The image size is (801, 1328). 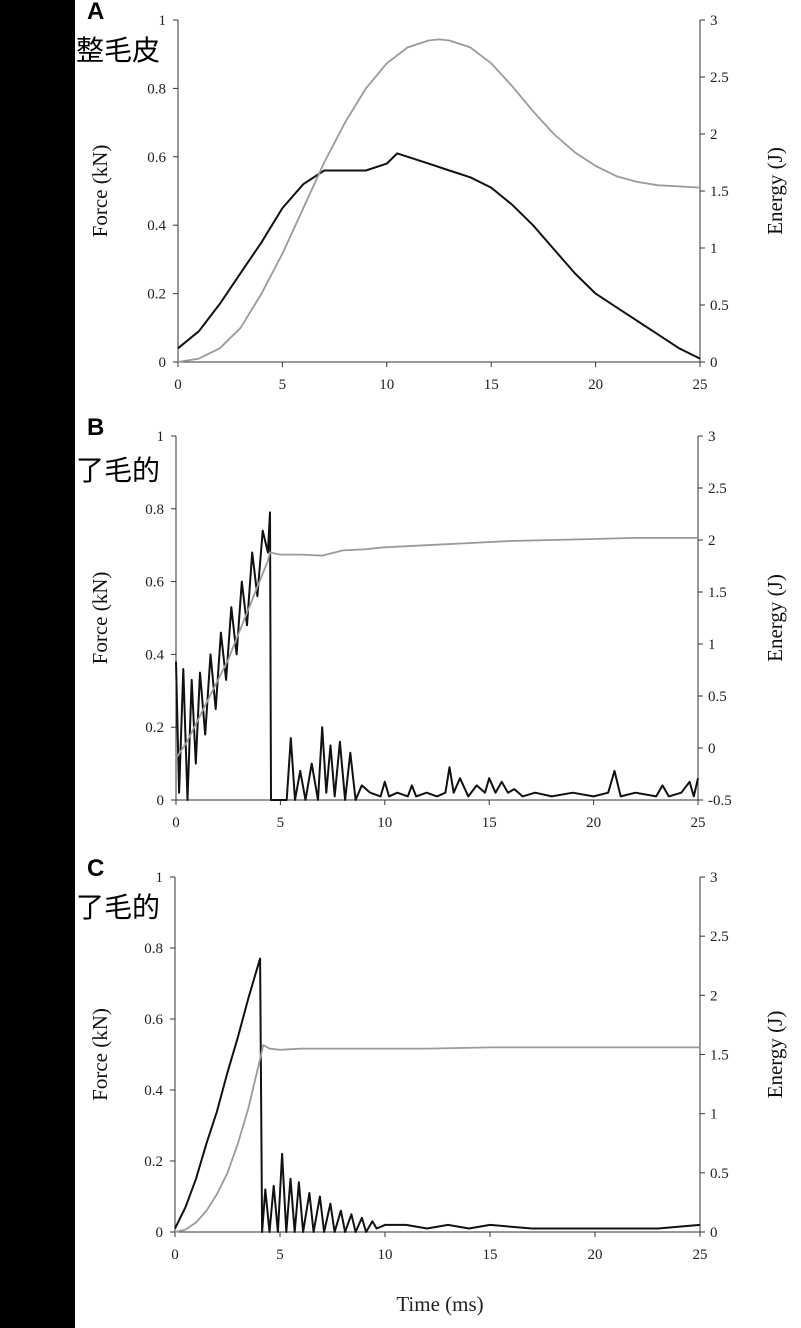 What do you see at coordinates (154, 655) in the screenshot?
I see `y-left-tick-label-b: 0.4` at bounding box center [154, 655].